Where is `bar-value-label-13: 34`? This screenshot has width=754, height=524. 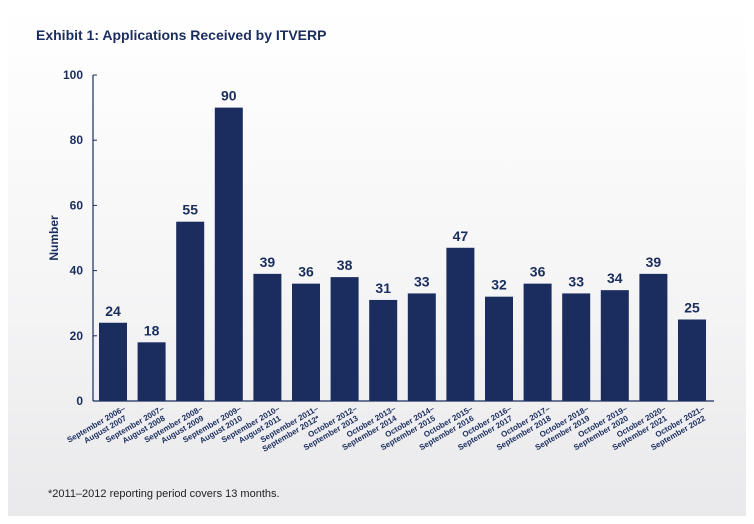 bar-value-label-13: 34 is located at coordinates (615, 278).